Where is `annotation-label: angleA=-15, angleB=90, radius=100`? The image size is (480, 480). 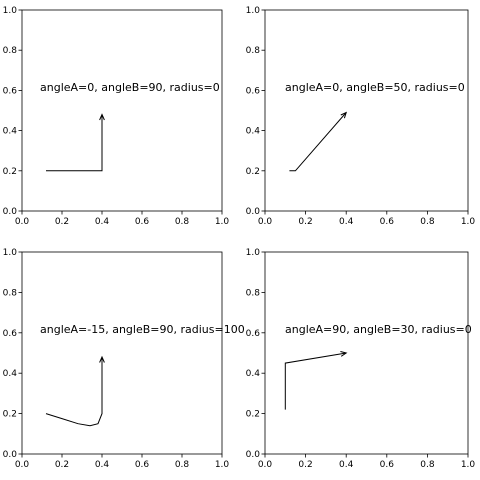
annotation-label: angleA=-15, angleB=90, radius=100 is located at coordinates (142, 329).